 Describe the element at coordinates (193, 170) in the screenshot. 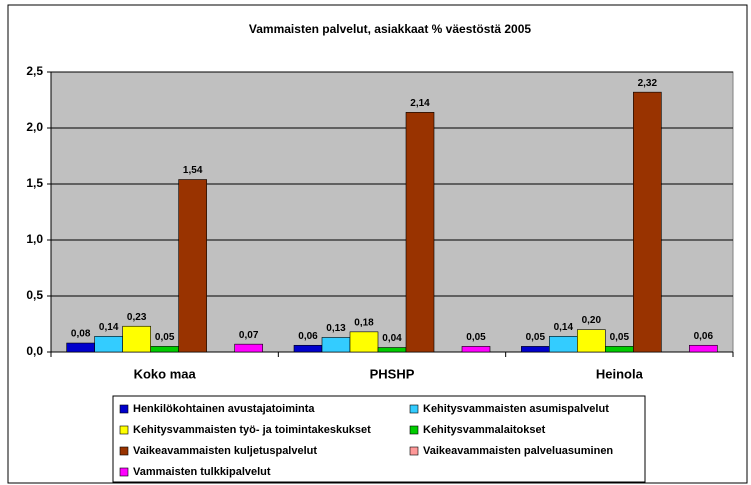

I see `data-label: 1,54` at that location.